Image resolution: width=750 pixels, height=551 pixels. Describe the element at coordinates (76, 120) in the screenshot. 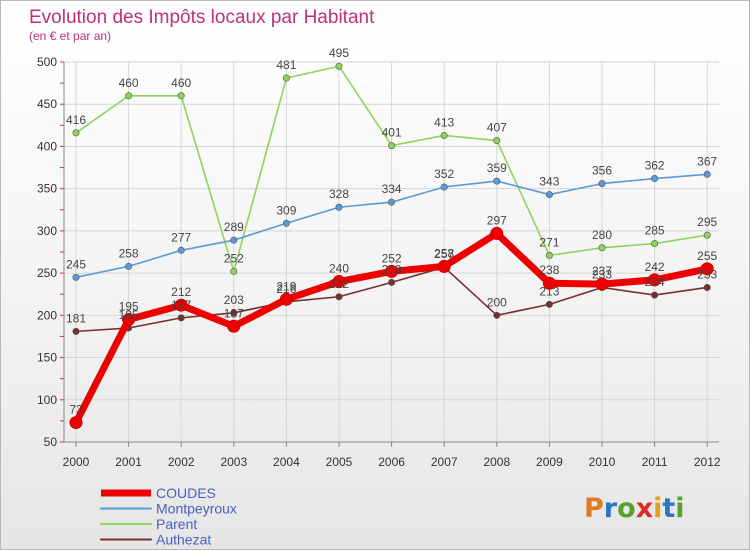

I see `data-label-parent: 416` at that location.